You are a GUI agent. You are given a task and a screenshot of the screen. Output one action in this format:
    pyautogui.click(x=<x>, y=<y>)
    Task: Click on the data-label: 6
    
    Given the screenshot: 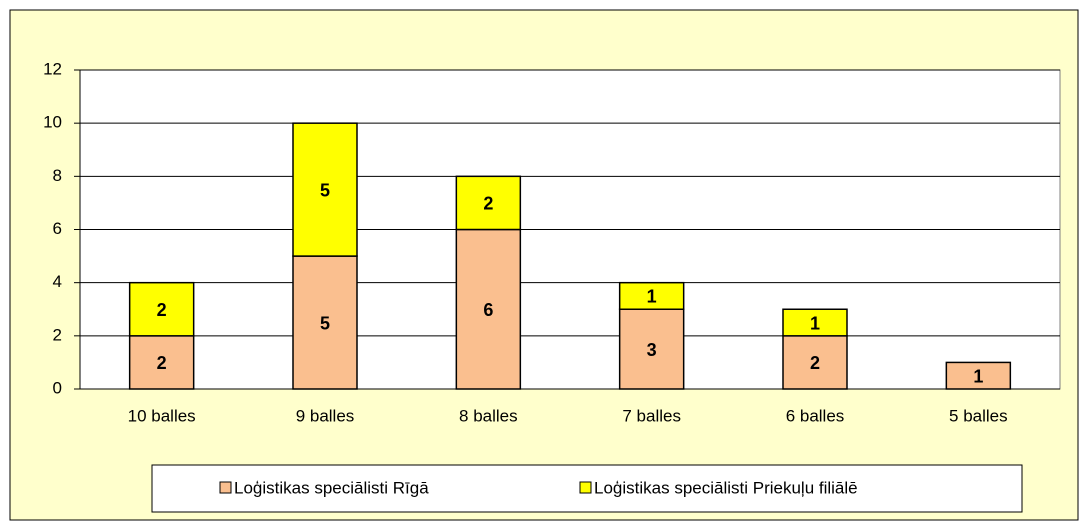 What is the action you would take?
    pyautogui.click(x=488, y=310)
    